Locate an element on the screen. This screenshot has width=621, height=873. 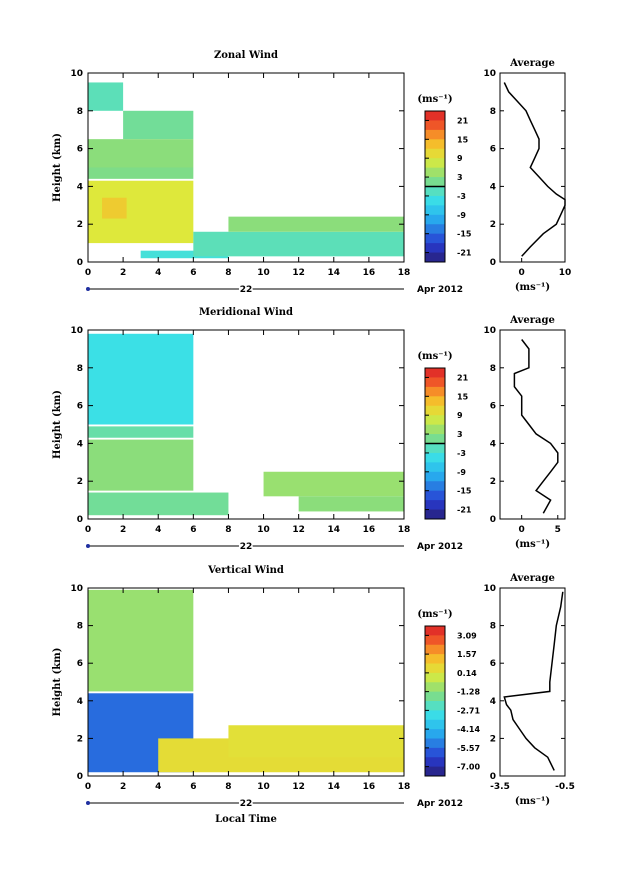
colorbar-tick-label: 15 is located at coordinates (463, 139).